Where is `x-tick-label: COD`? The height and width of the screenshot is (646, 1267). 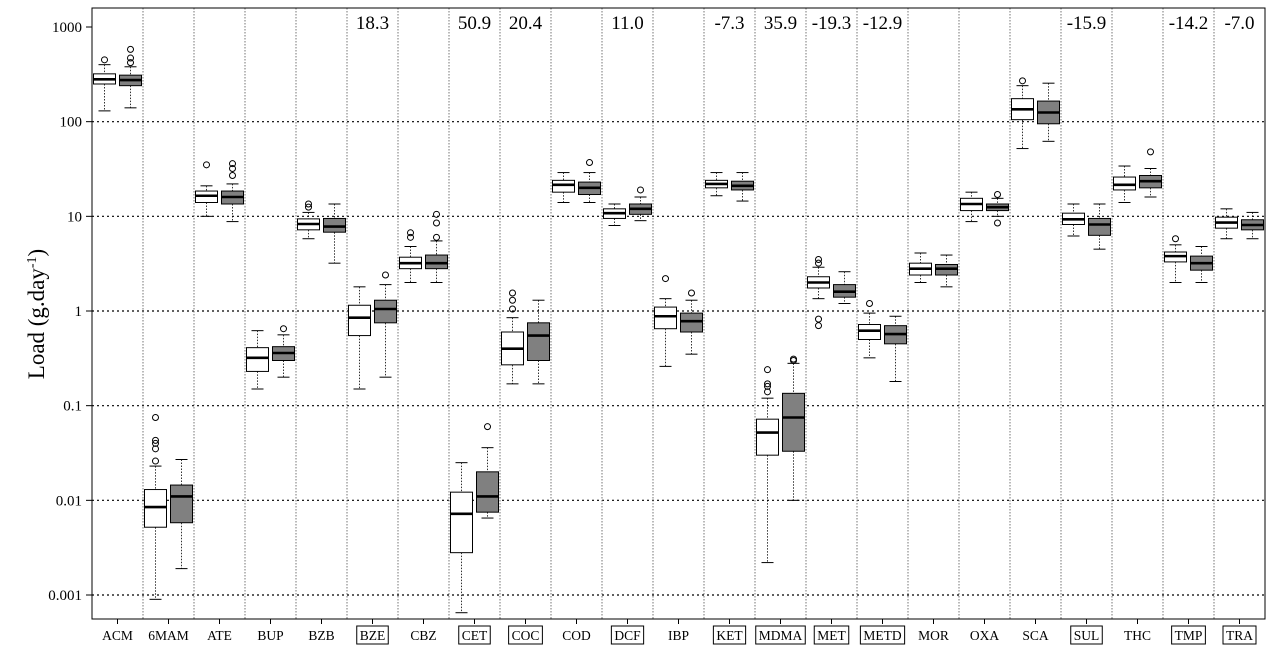
x-tick-label: COD is located at coordinates (576, 635).